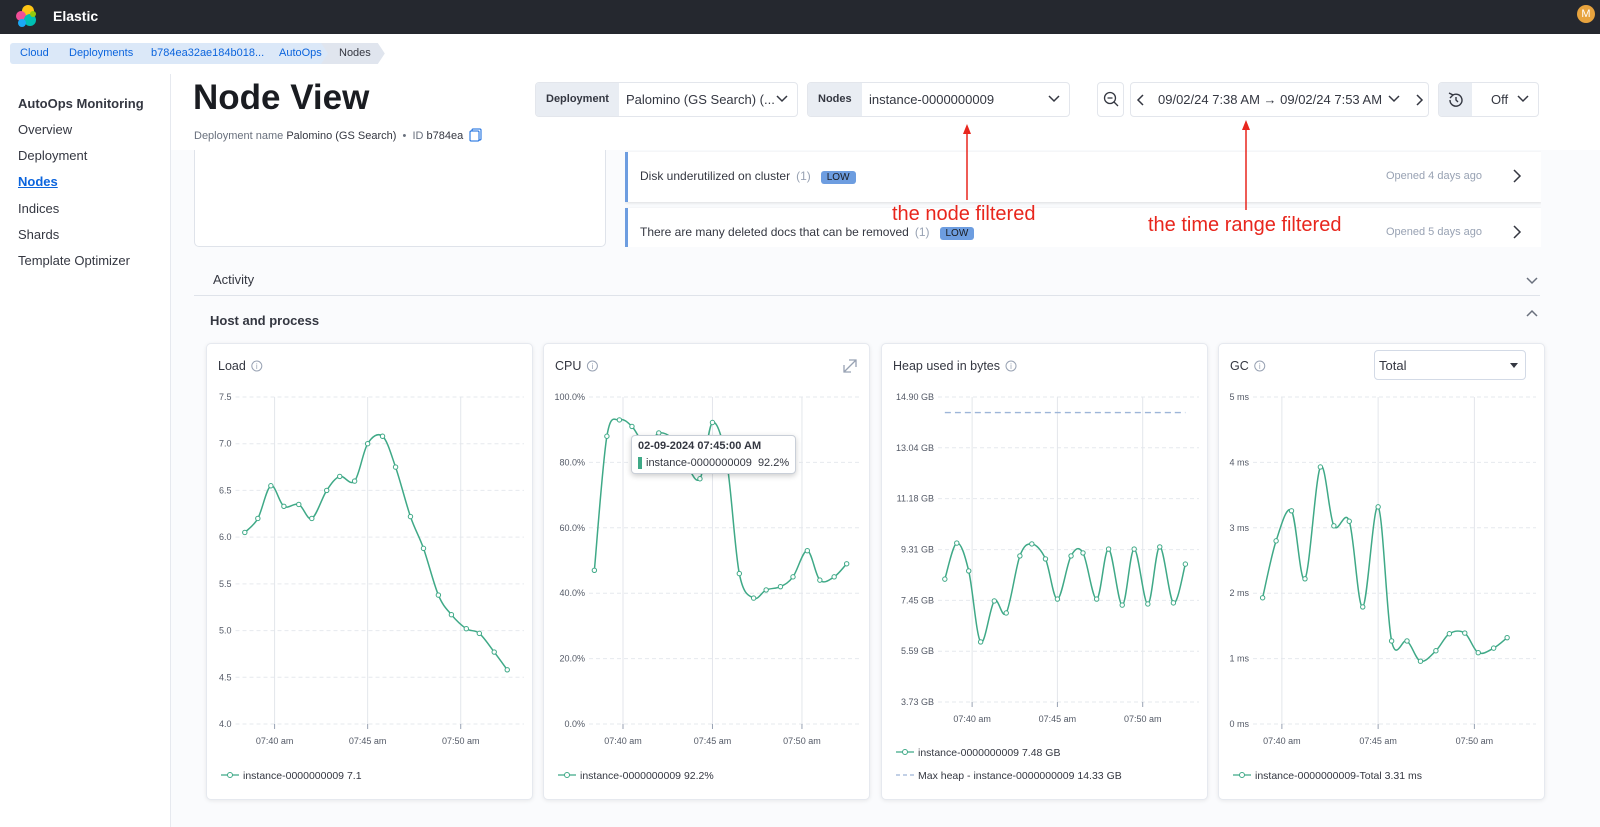 The height and width of the screenshot is (827, 1600). I want to click on breadcrumb: Deployments, so click(99, 53).